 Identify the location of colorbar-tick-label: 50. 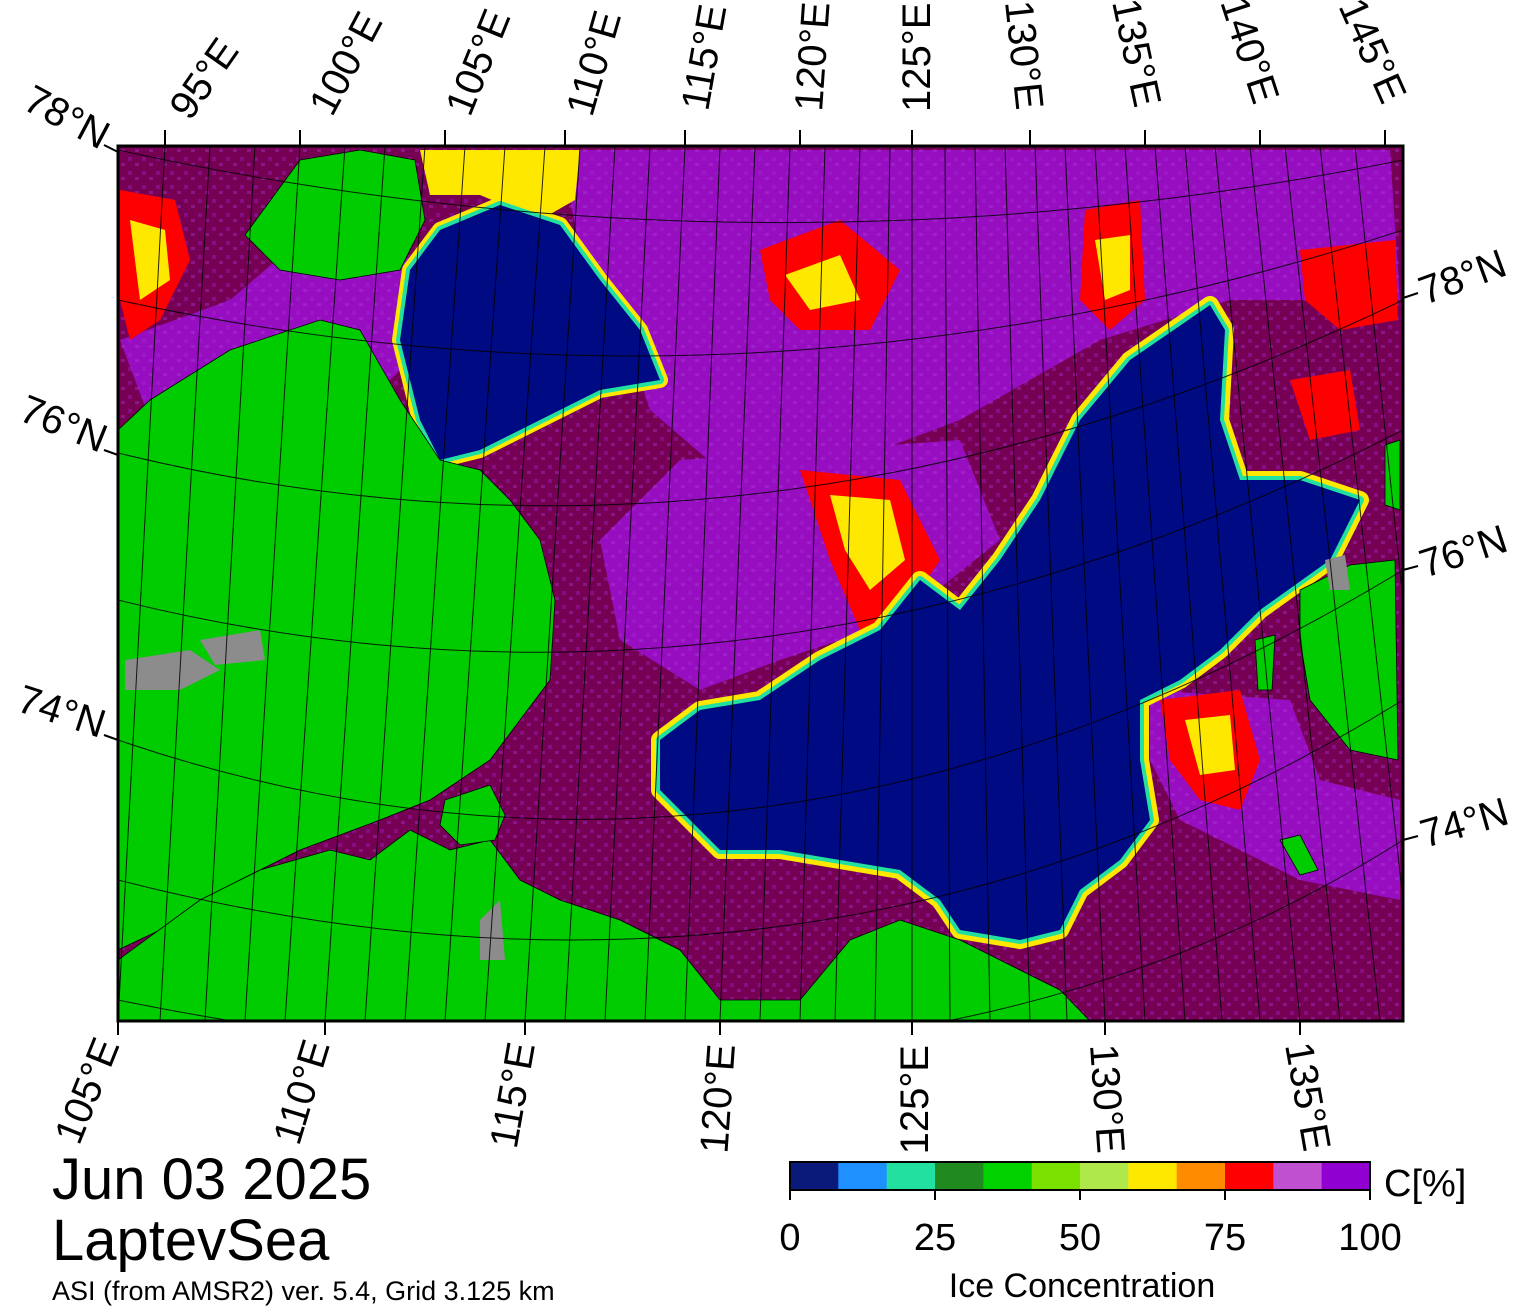
(1080, 1238).